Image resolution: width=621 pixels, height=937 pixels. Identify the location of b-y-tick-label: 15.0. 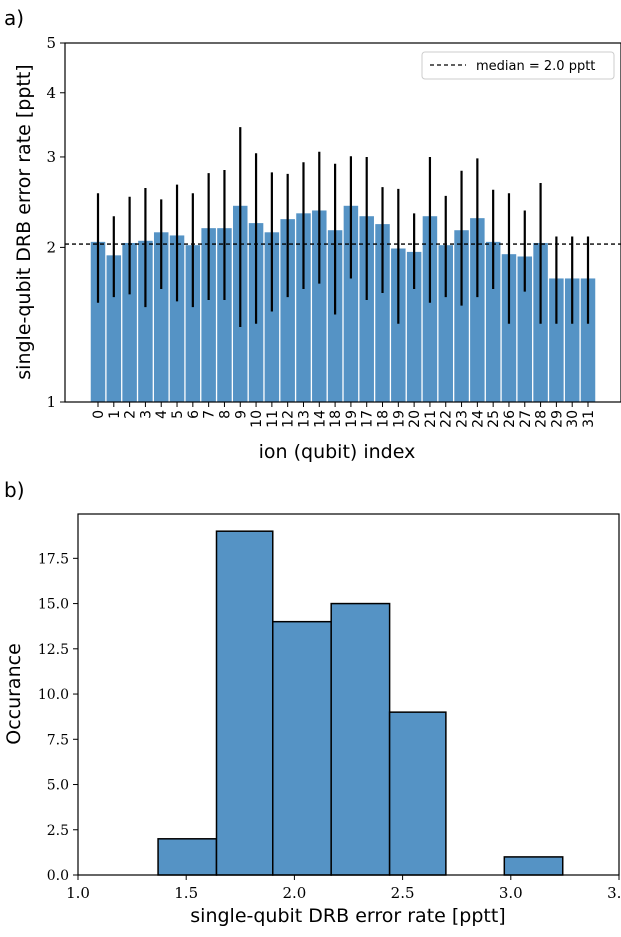
(53, 605).